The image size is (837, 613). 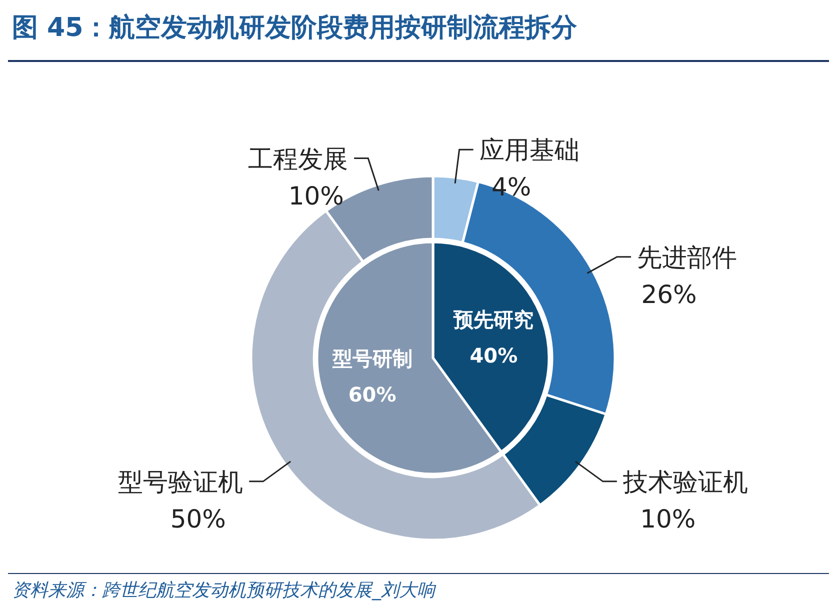 What do you see at coordinates (223, 590) in the screenshot?
I see `text: 资料来源：跨世纪航空发动机预研技术的发展_刘大响` at bounding box center [223, 590].